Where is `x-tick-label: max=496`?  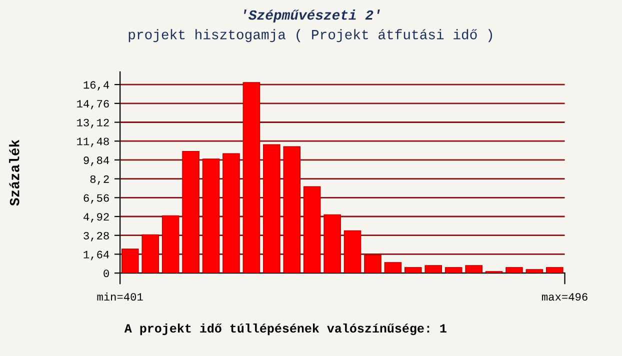
x-tick-label: max=496 is located at coordinates (565, 297).